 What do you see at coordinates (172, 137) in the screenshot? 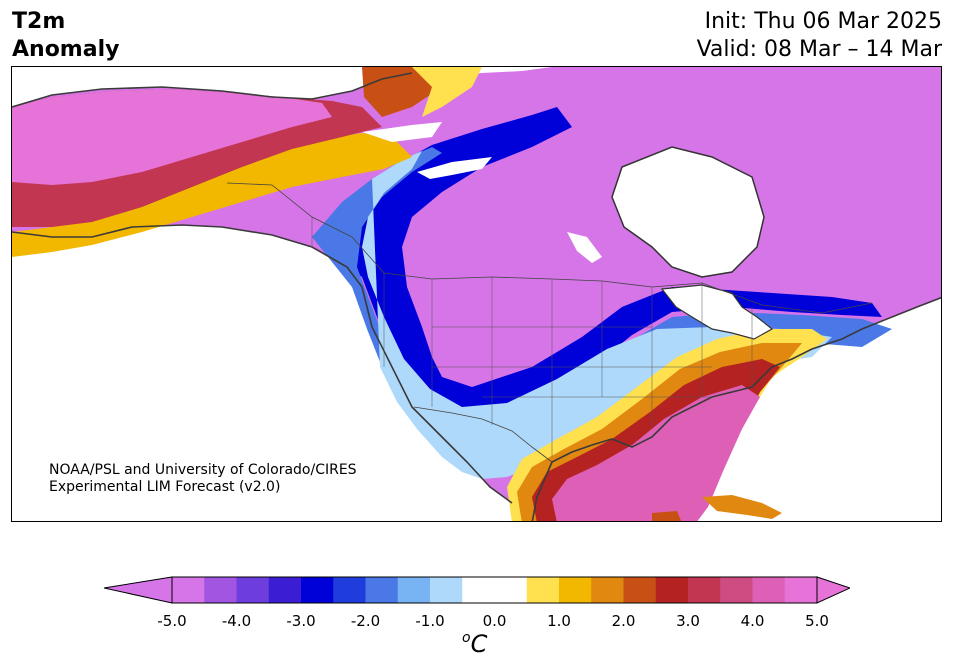
I see `alaska-core` at bounding box center [172, 137].